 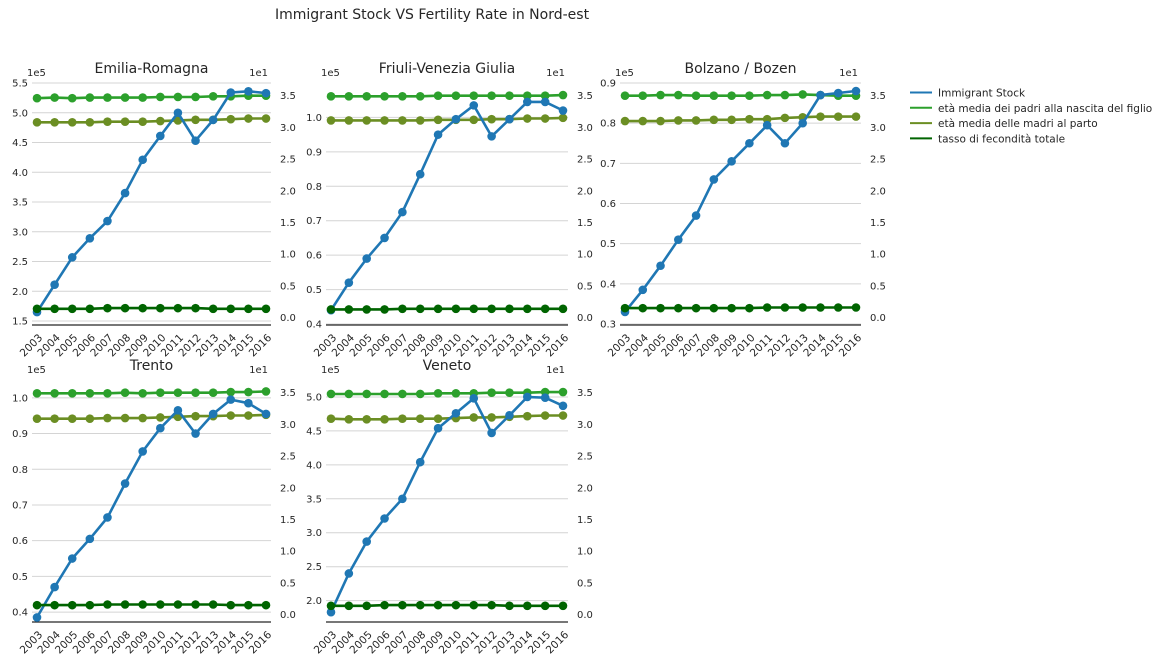 What do you see at coordinates (447, 393) in the screenshot?
I see `series-eta-media-dei-padri-alla-nascita-del-figlio` at bounding box center [447, 393].